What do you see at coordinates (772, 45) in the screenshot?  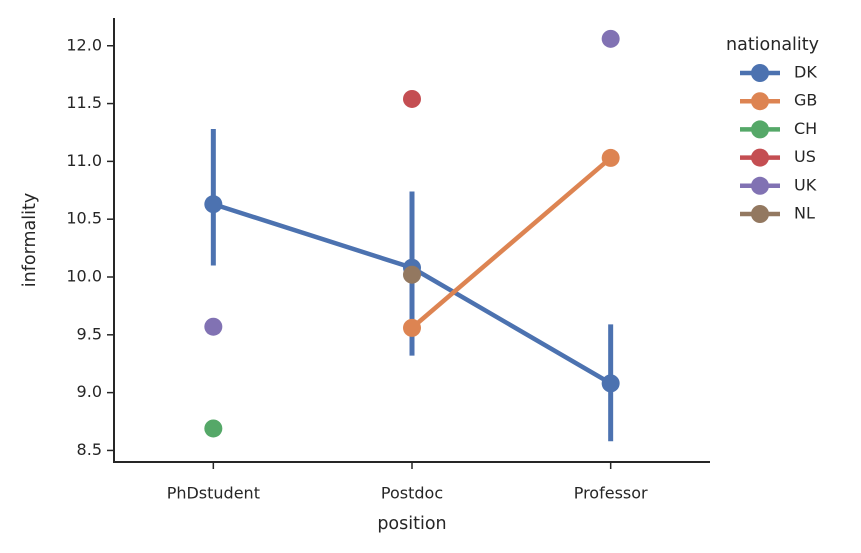 I see `legend-title: nationality` at bounding box center [772, 45].